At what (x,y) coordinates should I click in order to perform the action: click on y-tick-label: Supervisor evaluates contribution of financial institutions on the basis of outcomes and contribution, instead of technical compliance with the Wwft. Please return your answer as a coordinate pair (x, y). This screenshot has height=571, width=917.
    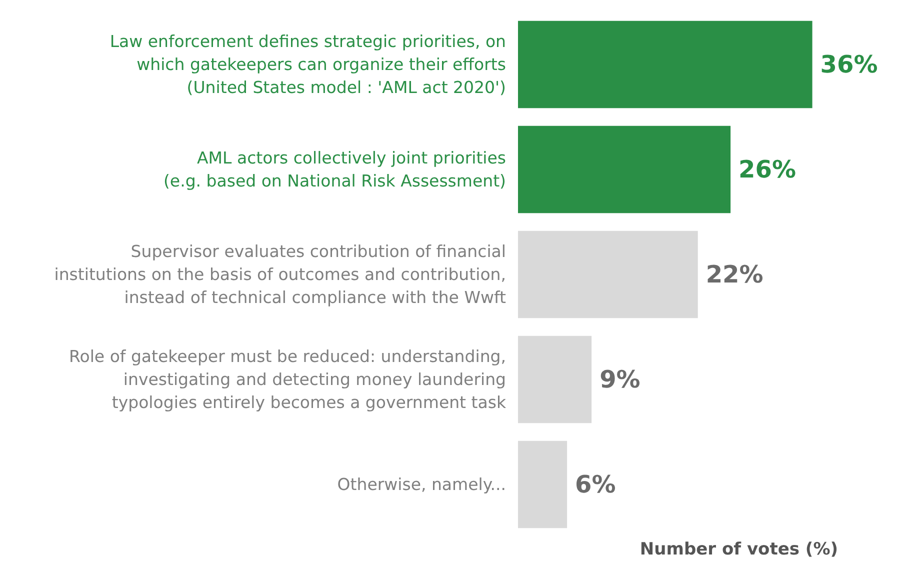
    Looking at the image, I should click on (280, 274).